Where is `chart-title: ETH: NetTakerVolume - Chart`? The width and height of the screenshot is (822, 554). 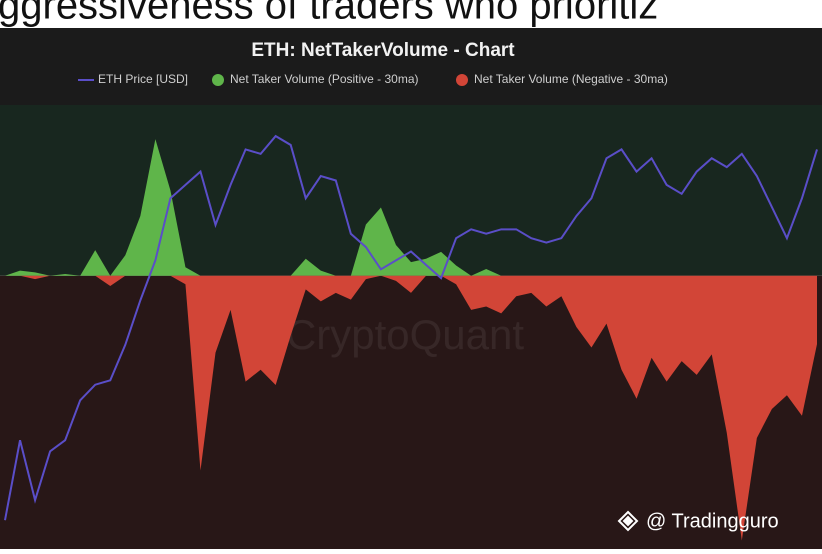
chart-title: ETH: NetTakerVolume - Chart is located at coordinates (383, 50).